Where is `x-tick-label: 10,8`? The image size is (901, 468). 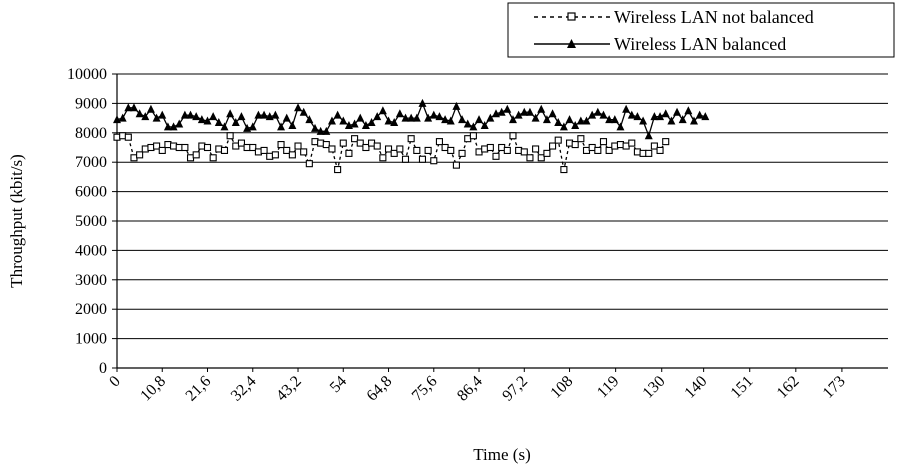
x-tick-label: 10,8 is located at coordinates (153, 389).